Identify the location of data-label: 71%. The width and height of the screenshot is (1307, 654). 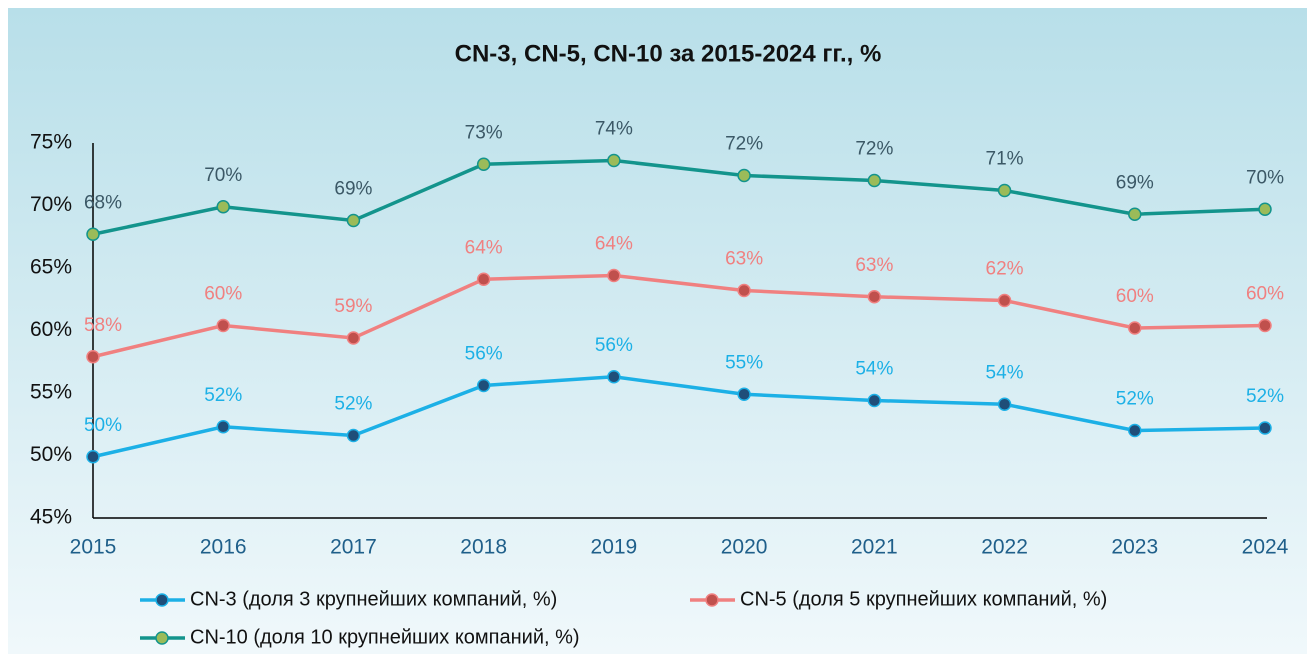
(1005, 159).